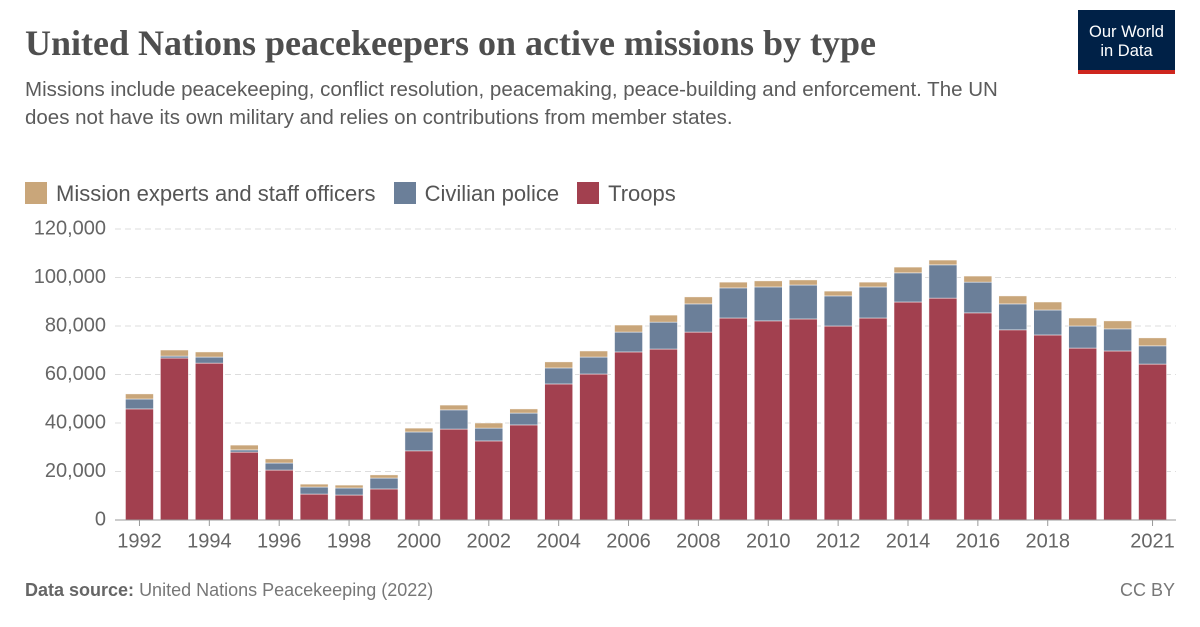 The width and height of the screenshot is (1200, 627). I want to click on x-tick-label: 1996, so click(279, 541).